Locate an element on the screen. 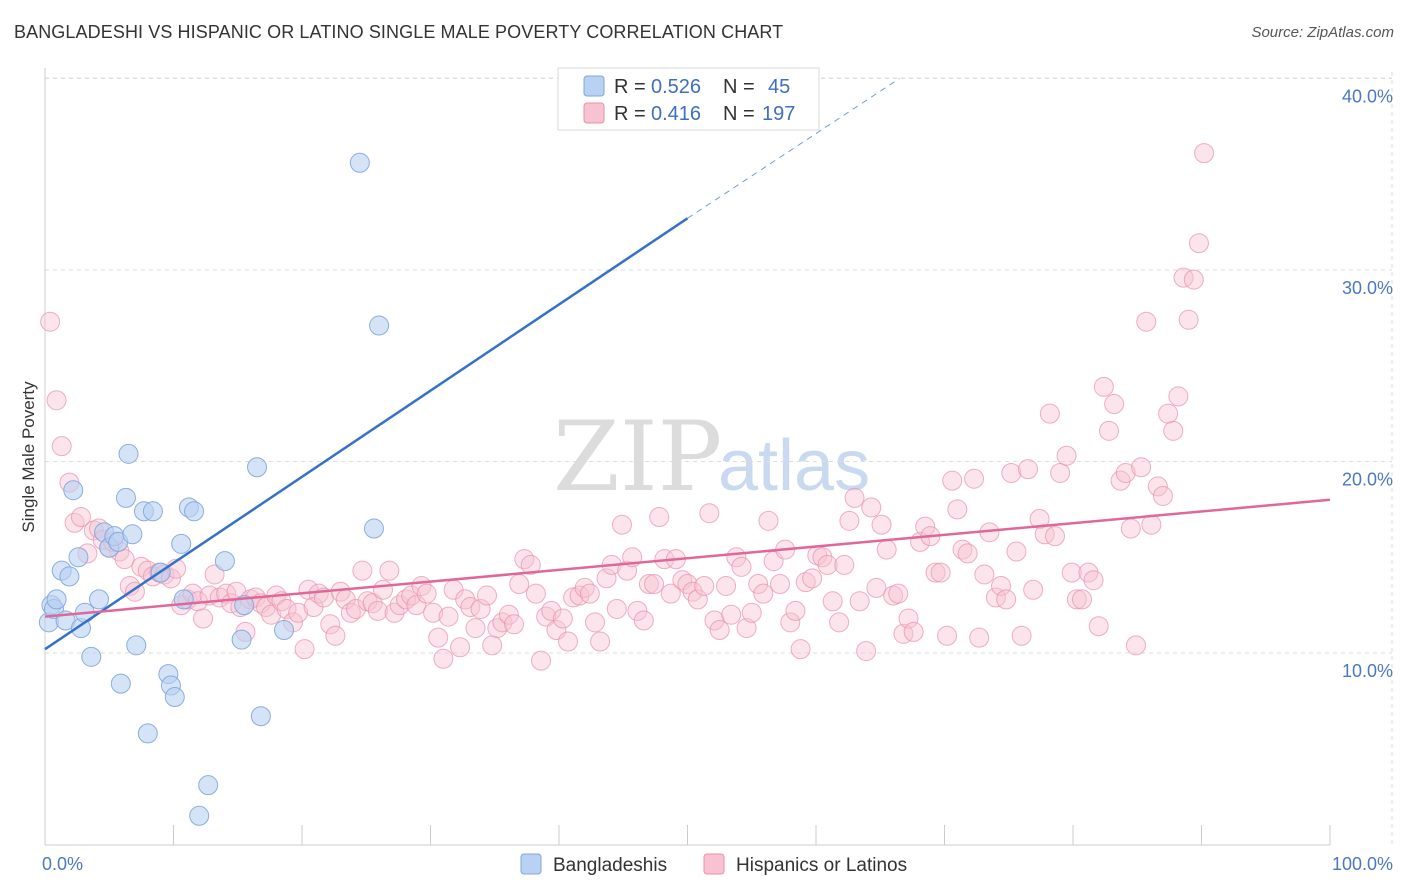 Image resolution: width=1406 pixels, height=892 pixels. bottom-legend: Bangladeshis Hispanics or Latinos is located at coordinates (713, 864).